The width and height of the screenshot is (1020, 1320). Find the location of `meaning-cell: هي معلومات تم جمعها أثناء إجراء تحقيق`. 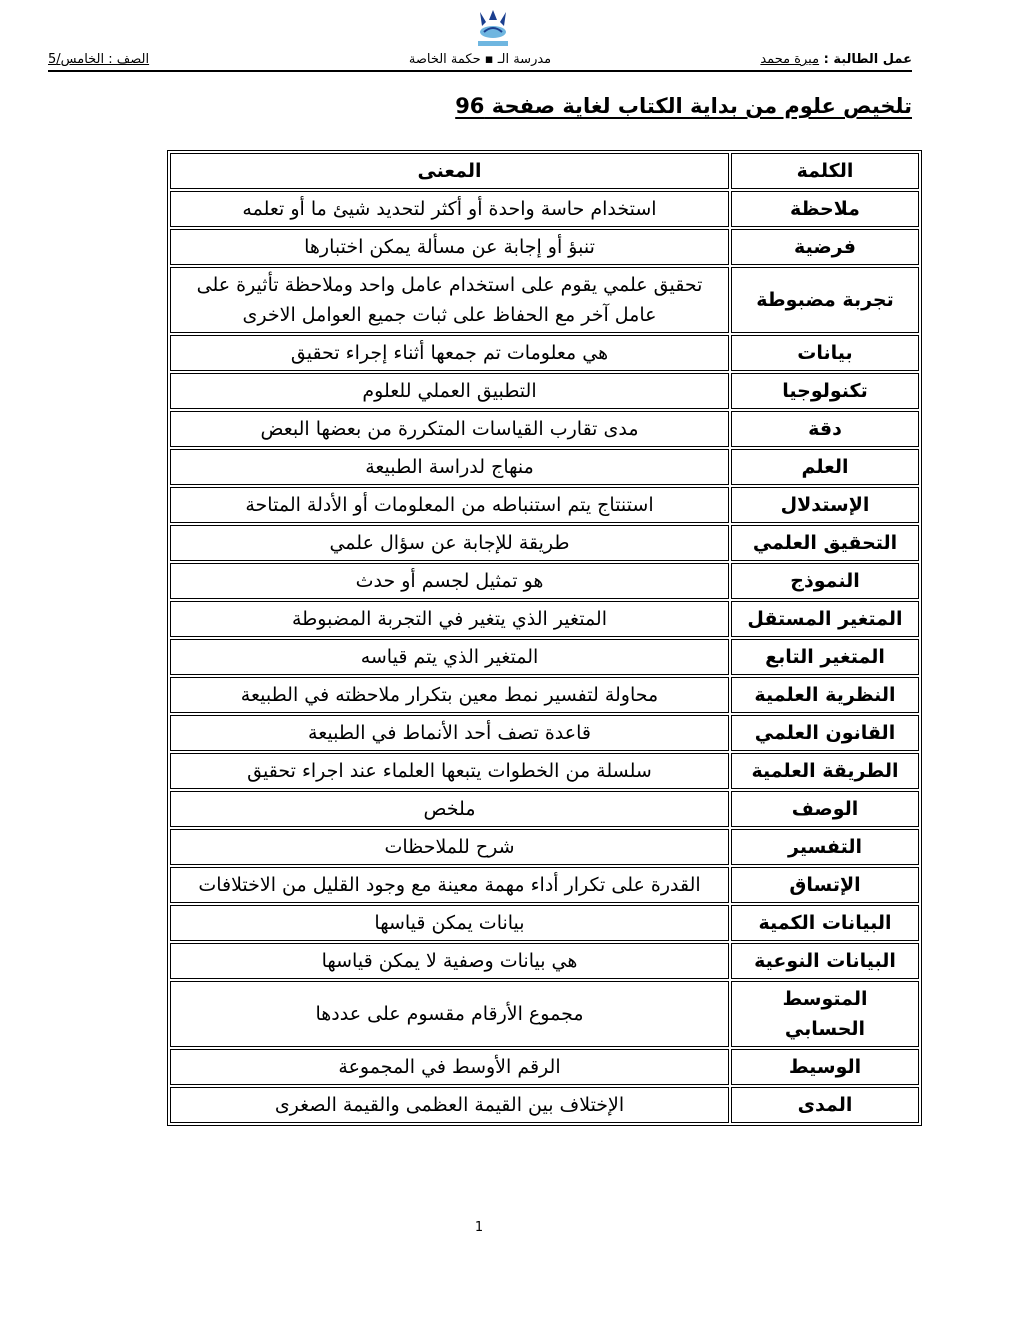

meaning-cell: هي معلومات تم جمعها أثناء إجراء تحقيق is located at coordinates (449, 353).